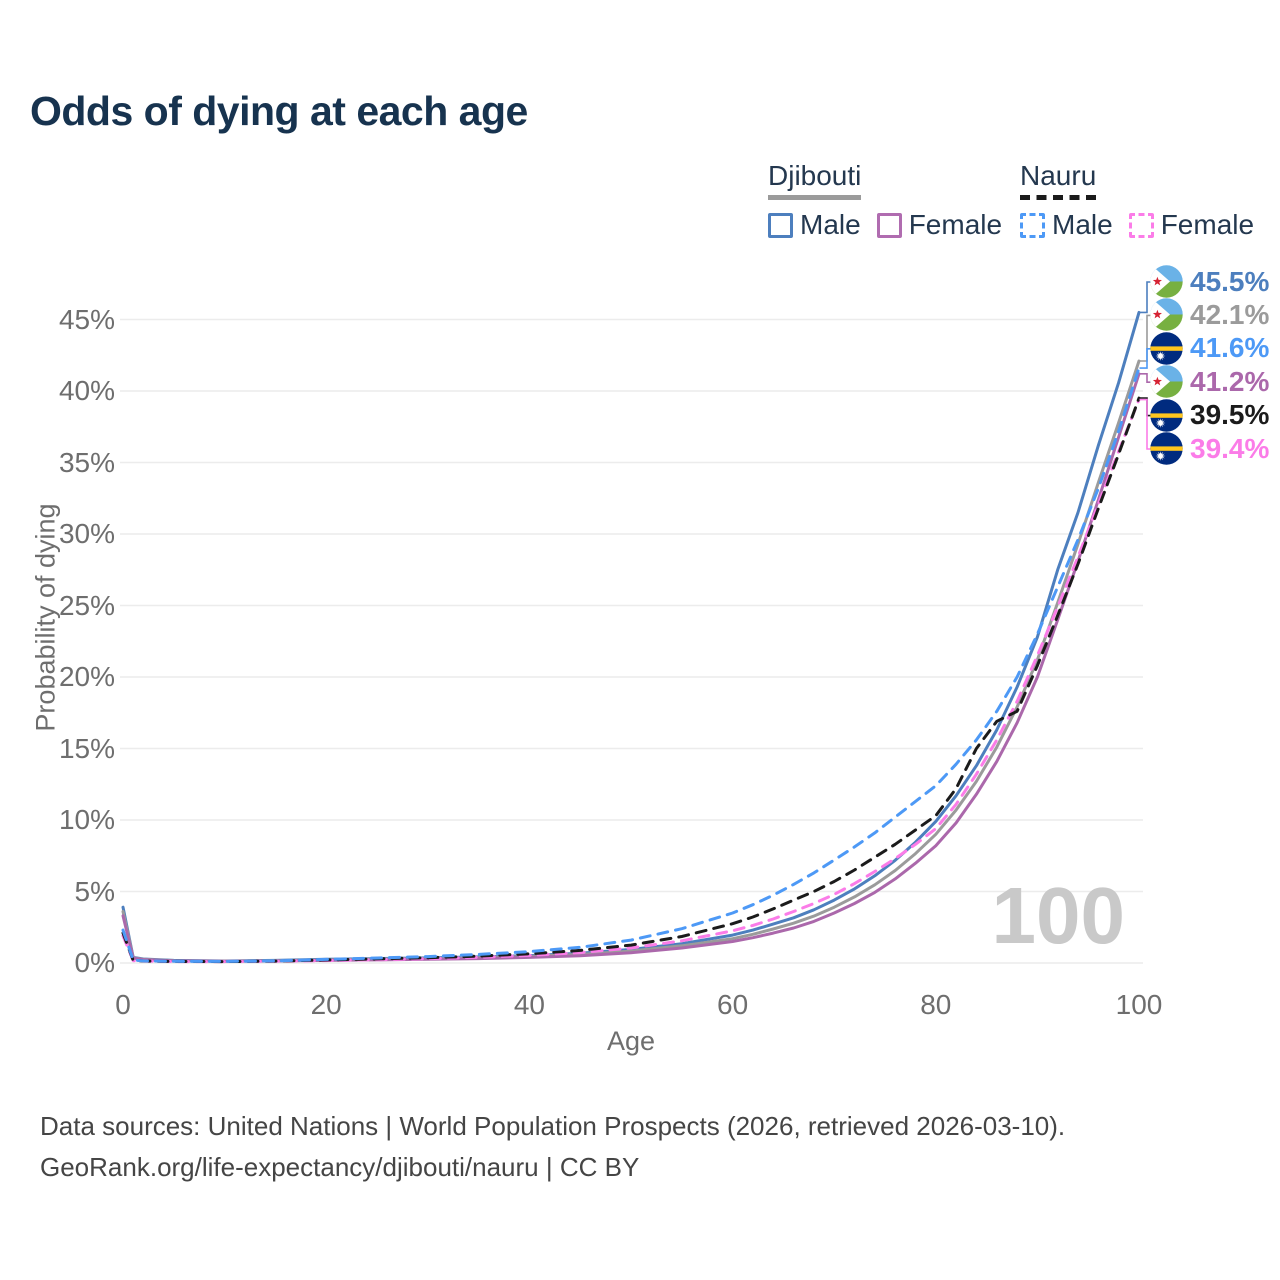 This screenshot has height=1280, width=1280. I want to click on legend-group-label-djibouti: Djibouti, so click(815, 180).